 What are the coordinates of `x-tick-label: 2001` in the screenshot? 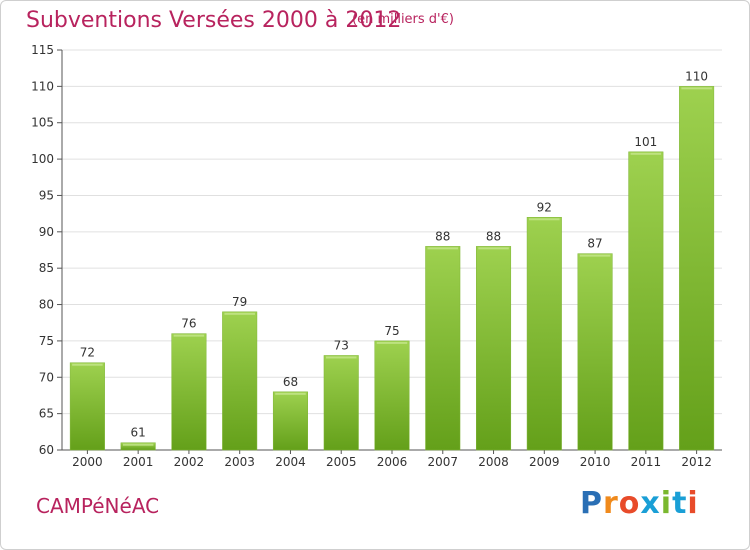 It's located at (138, 462).